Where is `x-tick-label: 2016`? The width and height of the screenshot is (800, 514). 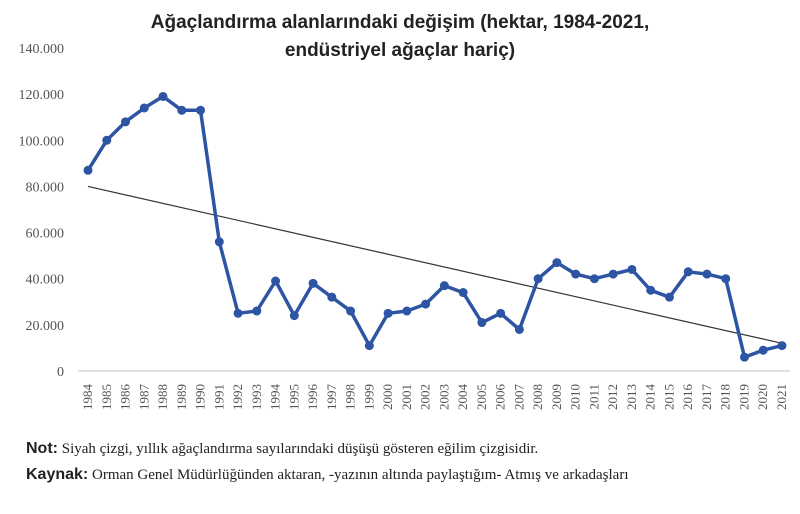
x-tick-label: 2016 is located at coordinates (687, 397).